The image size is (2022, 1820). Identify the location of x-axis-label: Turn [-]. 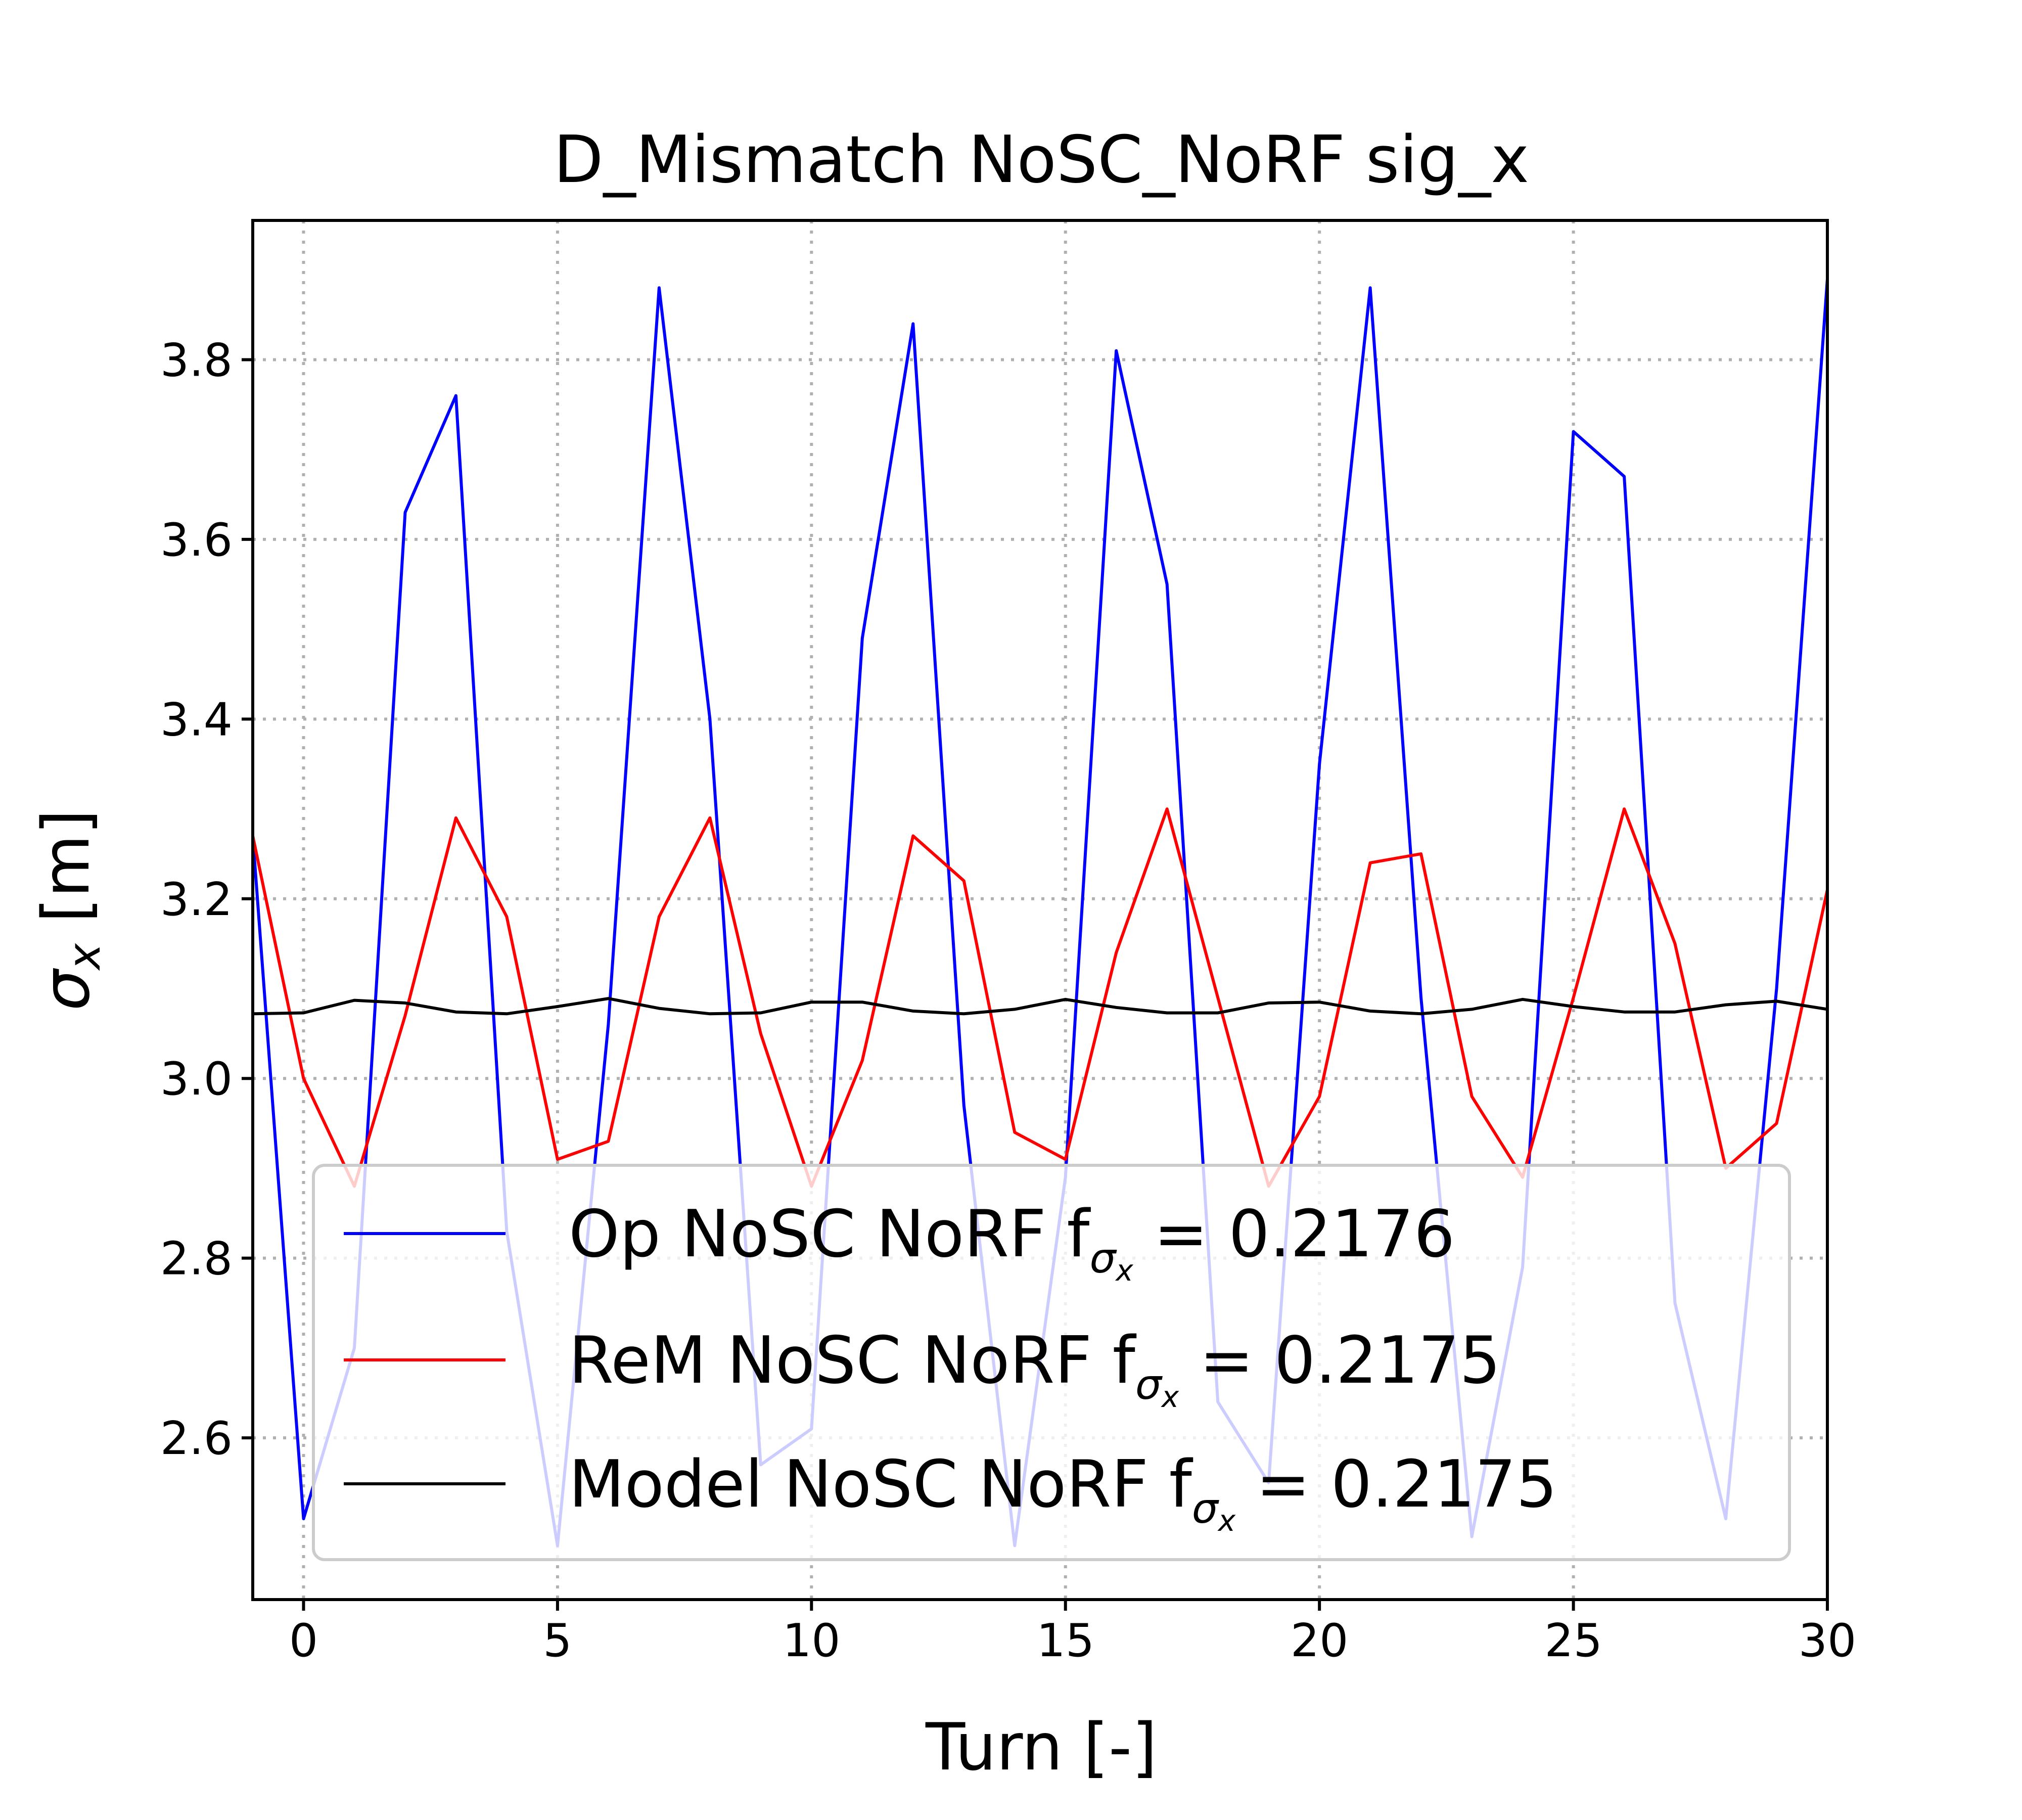
(1041, 1747).